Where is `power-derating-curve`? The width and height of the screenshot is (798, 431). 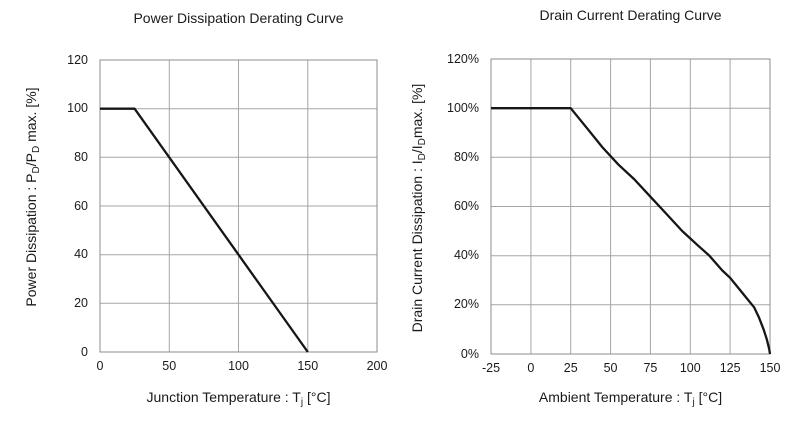
power-derating-curve is located at coordinates (204, 230).